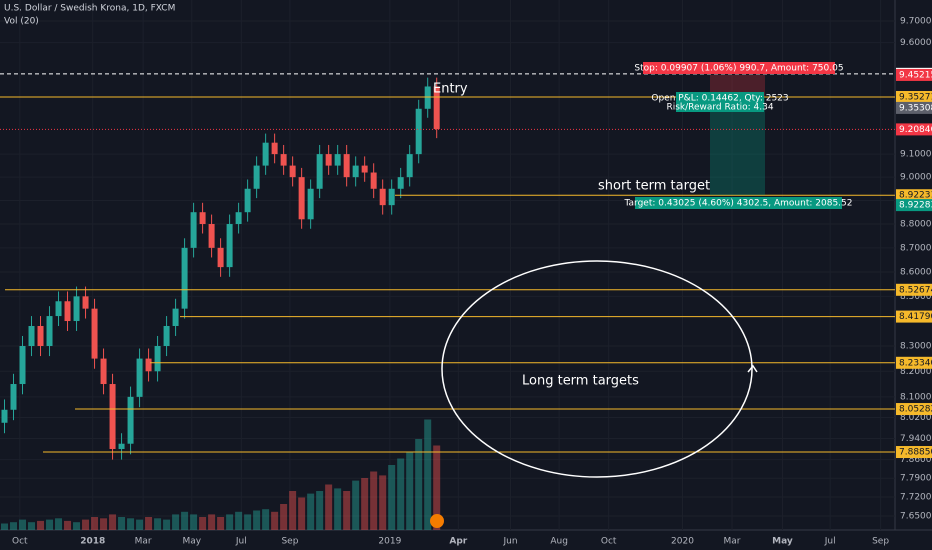  Describe the element at coordinates (580, 381) in the screenshot. I see `annotation: Long term targets` at that location.